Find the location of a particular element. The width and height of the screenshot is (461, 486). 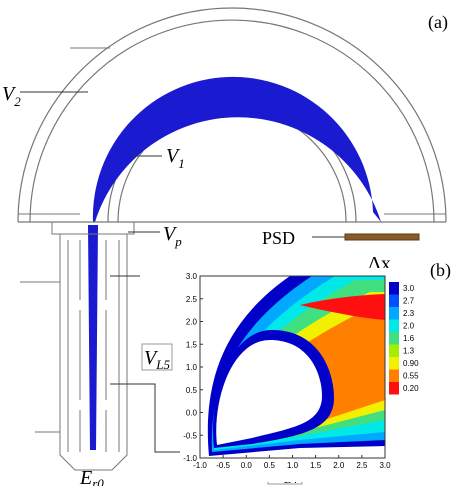

v1-label: V1 is located at coordinates (175, 158).